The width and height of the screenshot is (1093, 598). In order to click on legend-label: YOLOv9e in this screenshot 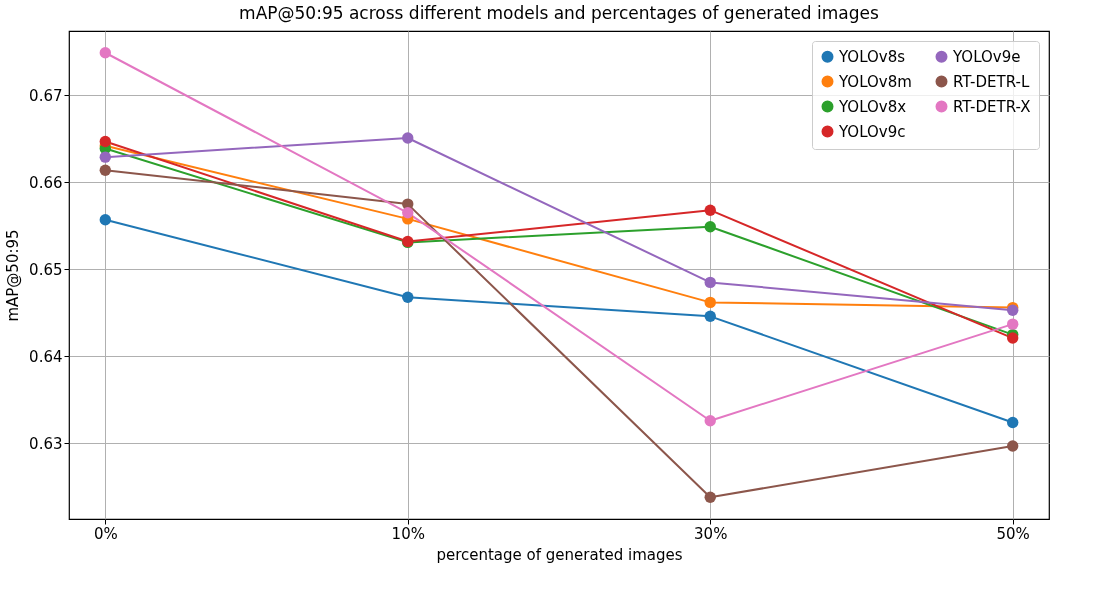, I will do `click(986, 56)`.